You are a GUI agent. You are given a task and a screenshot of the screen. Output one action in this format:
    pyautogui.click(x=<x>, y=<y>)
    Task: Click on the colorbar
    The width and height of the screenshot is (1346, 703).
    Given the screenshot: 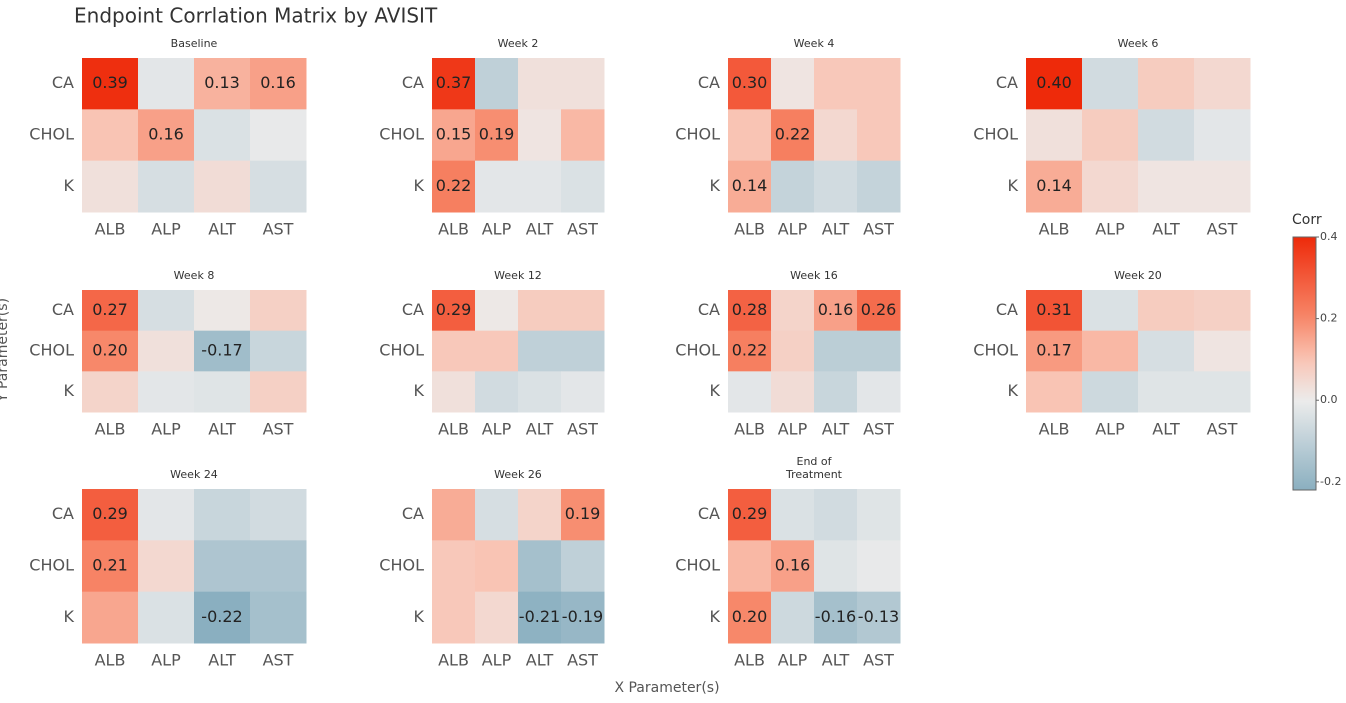 What is the action you would take?
    pyautogui.click(x=1304, y=363)
    